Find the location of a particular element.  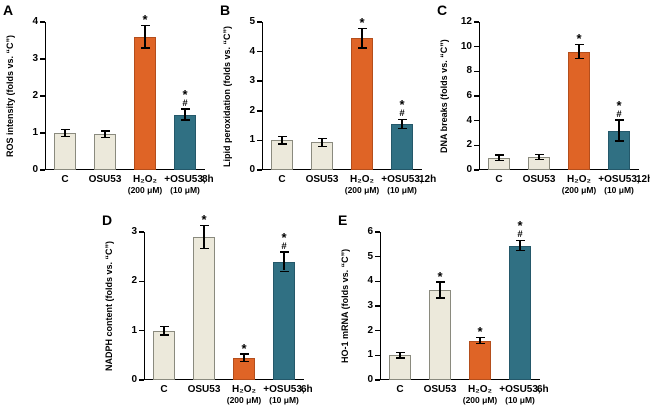

y-tick-label: 2 is located at coordinates (35, 95).